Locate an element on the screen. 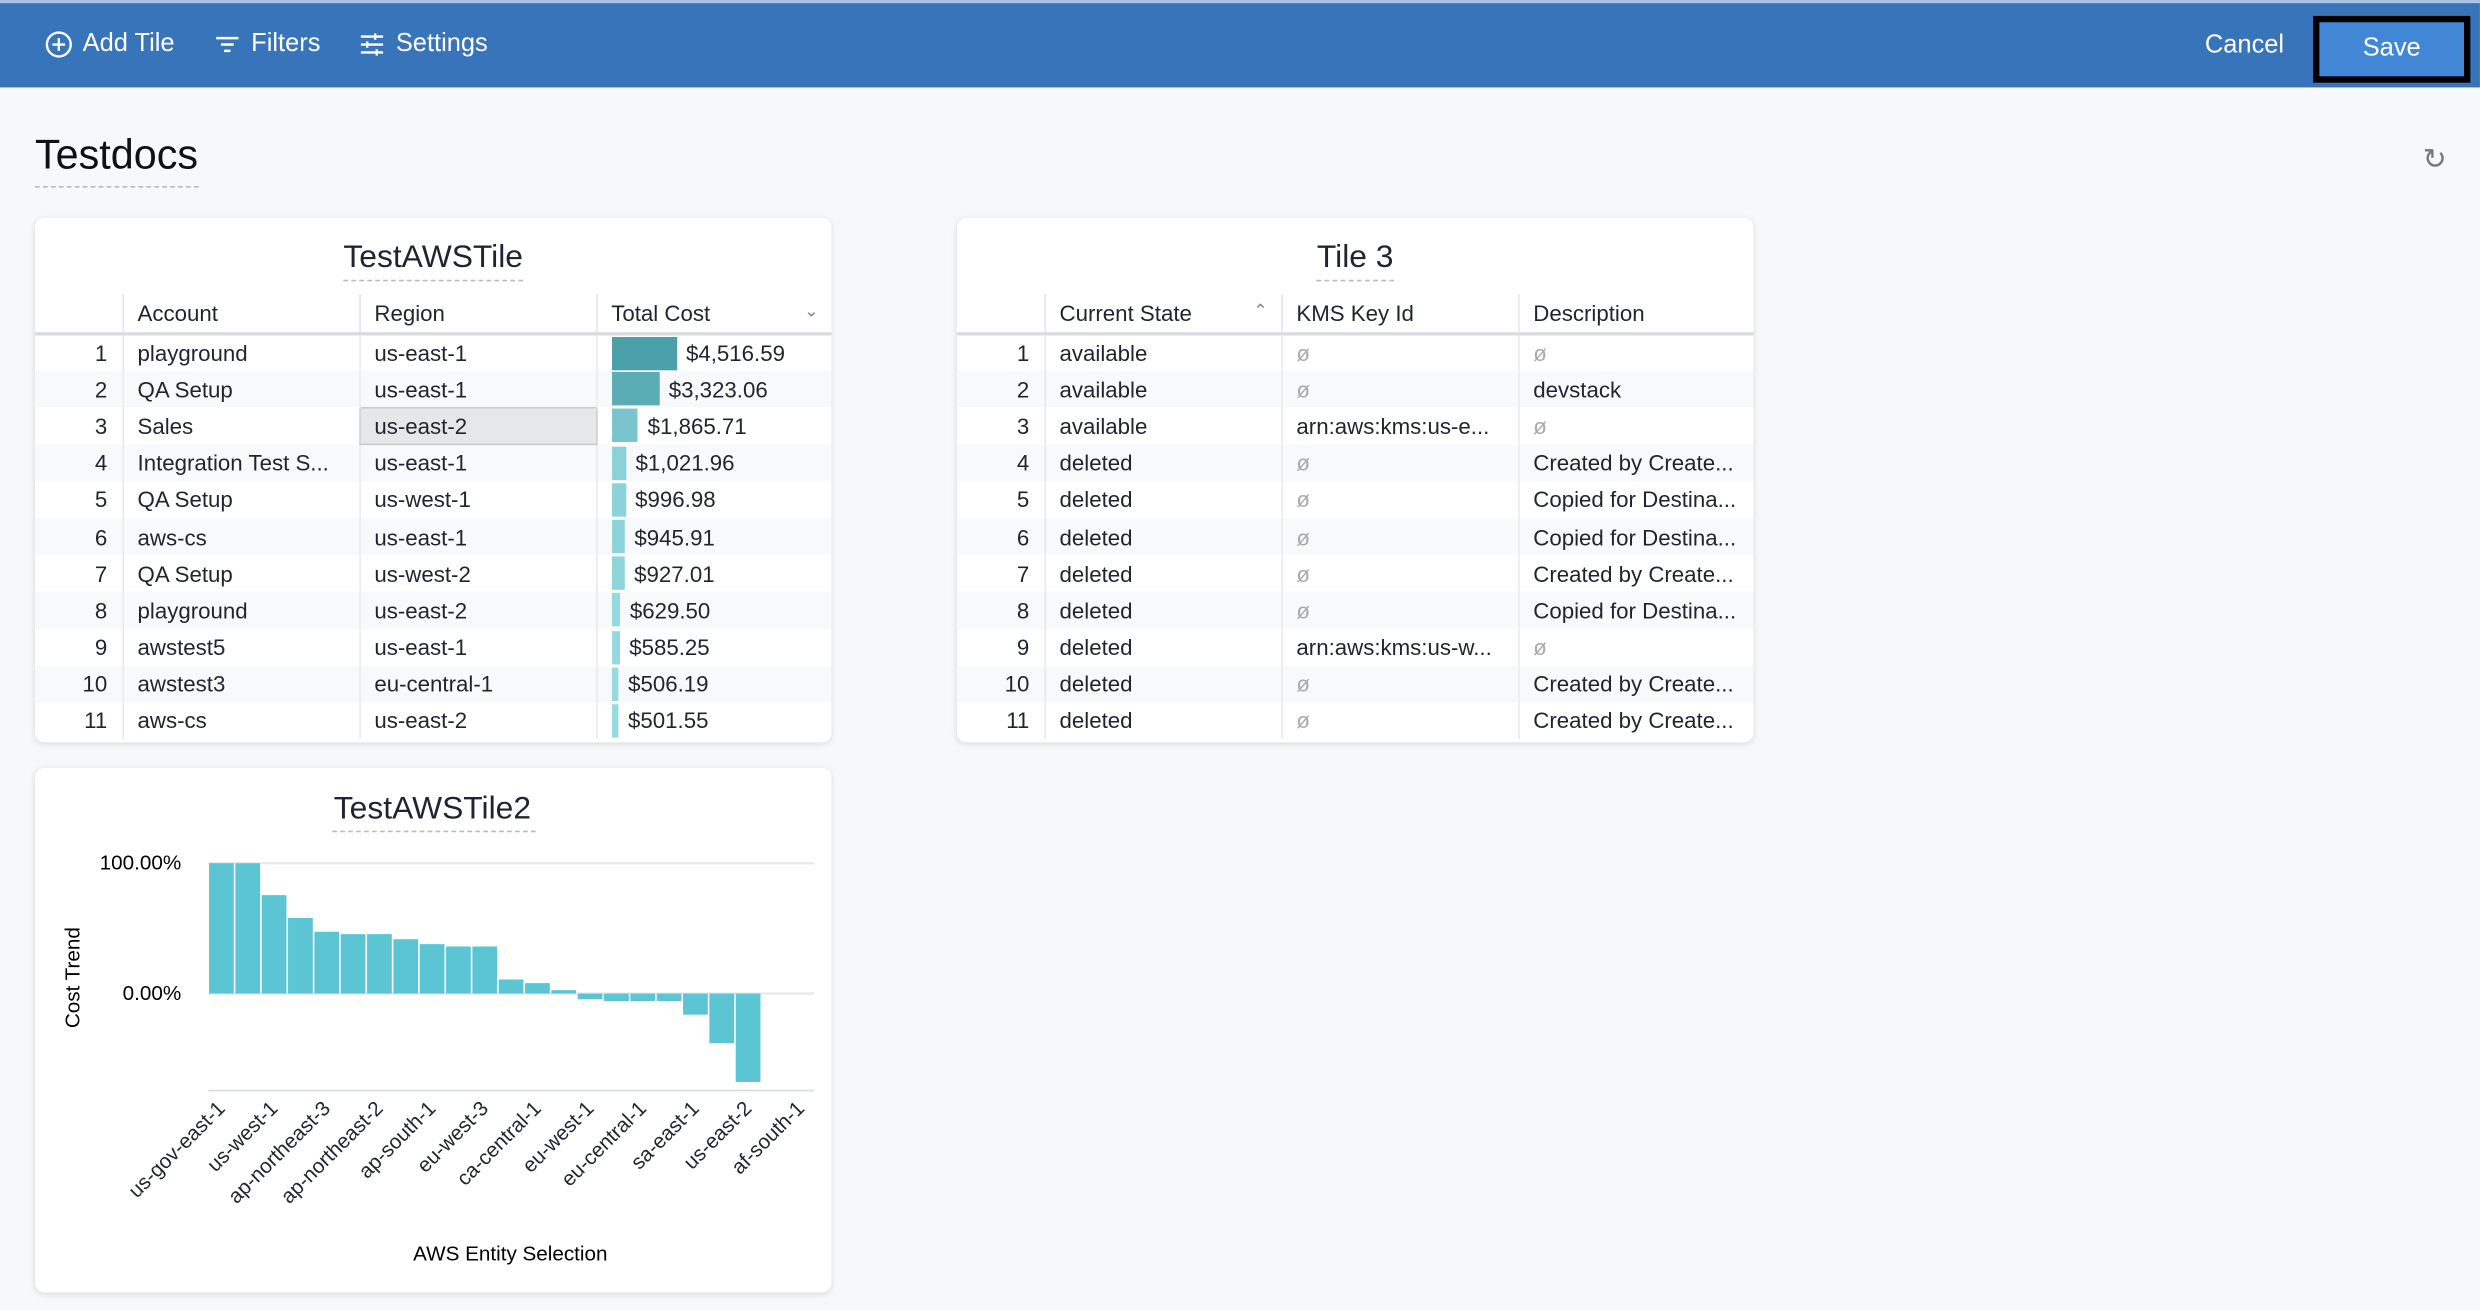 Image resolution: width=2480 pixels, height=1310 pixels. column-header-description: Description is located at coordinates (1635, 315).